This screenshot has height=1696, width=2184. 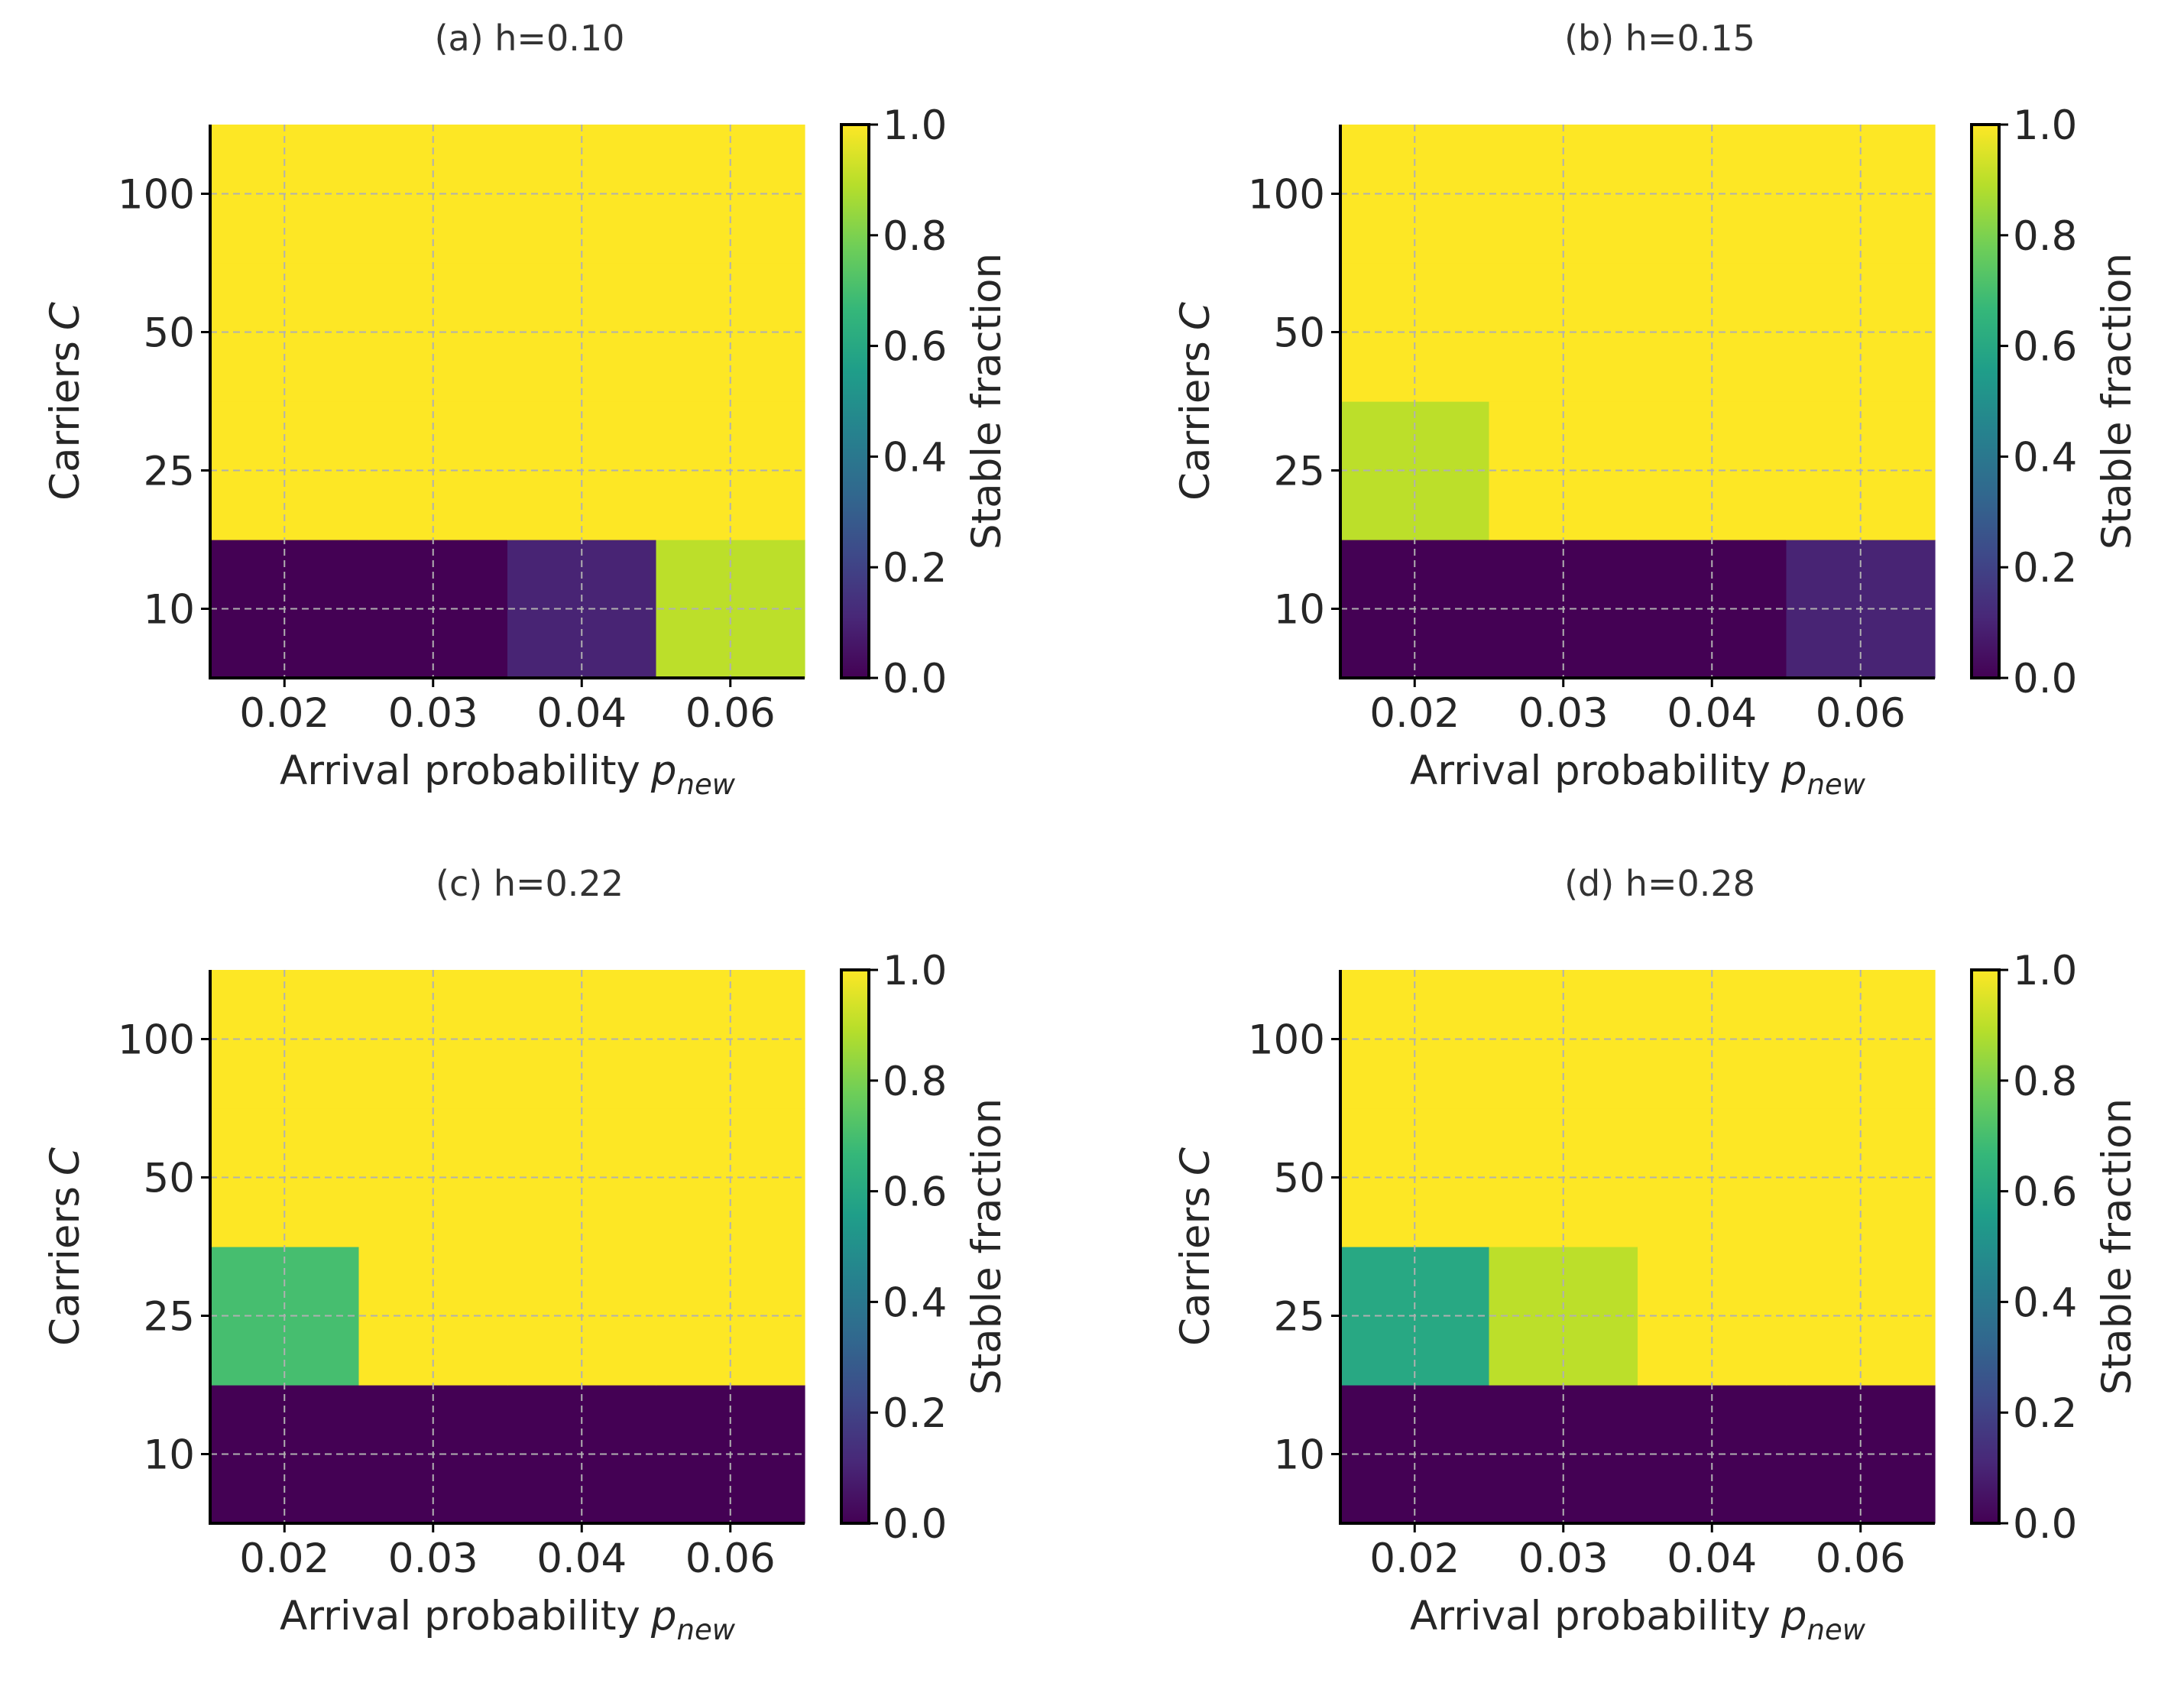 What do you see at coordinates (530, 883) in the screenshot?
I see `panel-title: (c) h=0.22` at bounding box center [530, 883].